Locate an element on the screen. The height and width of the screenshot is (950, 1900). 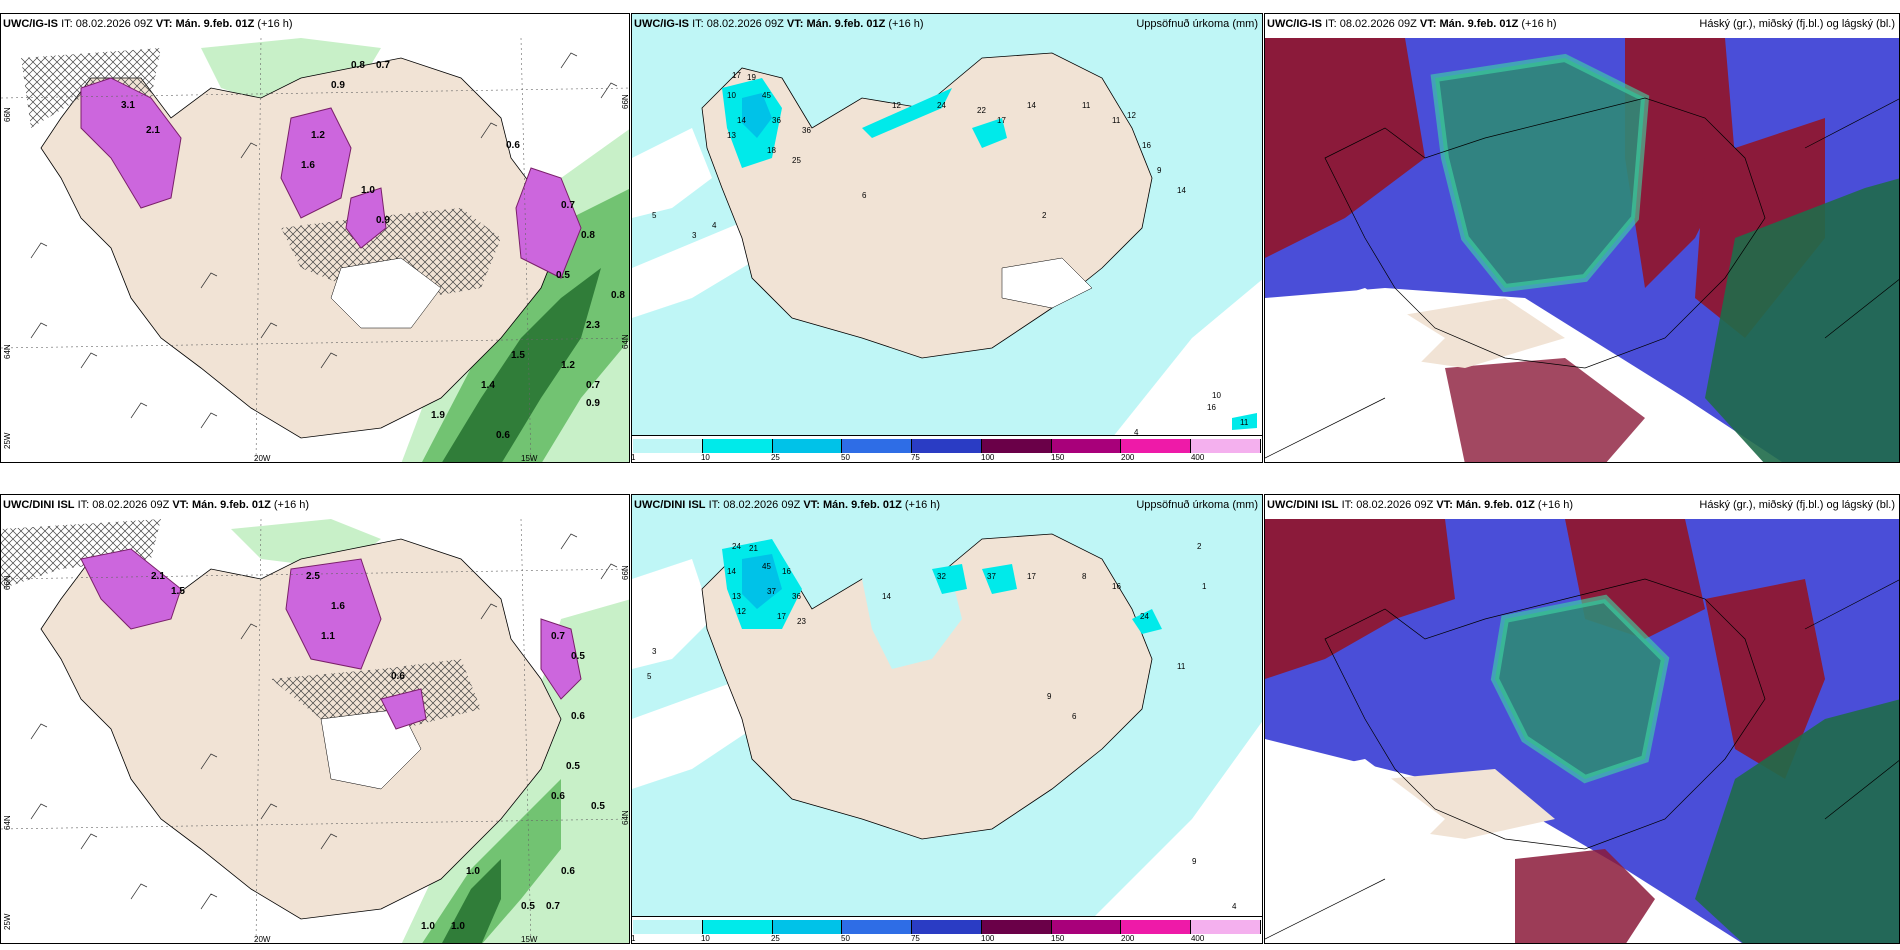
legend-tick: 400 is located at coordinates (1197, 938).